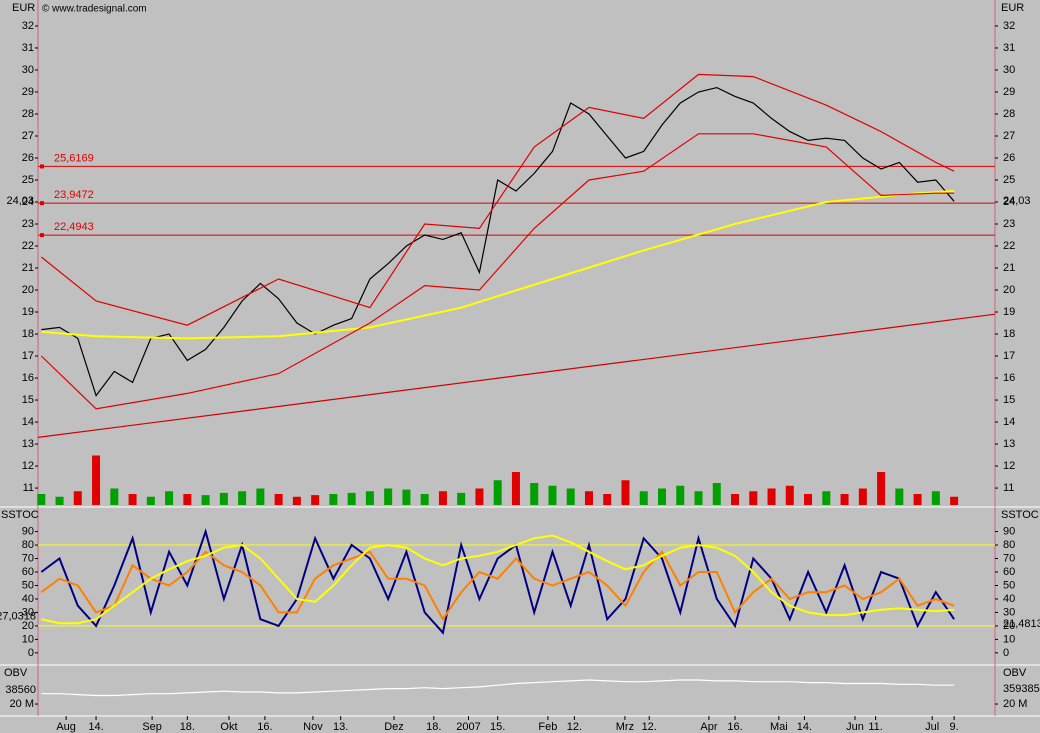 The height and width of the screenshot is (733, 1040). What do you see at coordinates (1009, 136) in the screenshot?
I see `y-tick-label: 27` at bounding box center [1009, 136].